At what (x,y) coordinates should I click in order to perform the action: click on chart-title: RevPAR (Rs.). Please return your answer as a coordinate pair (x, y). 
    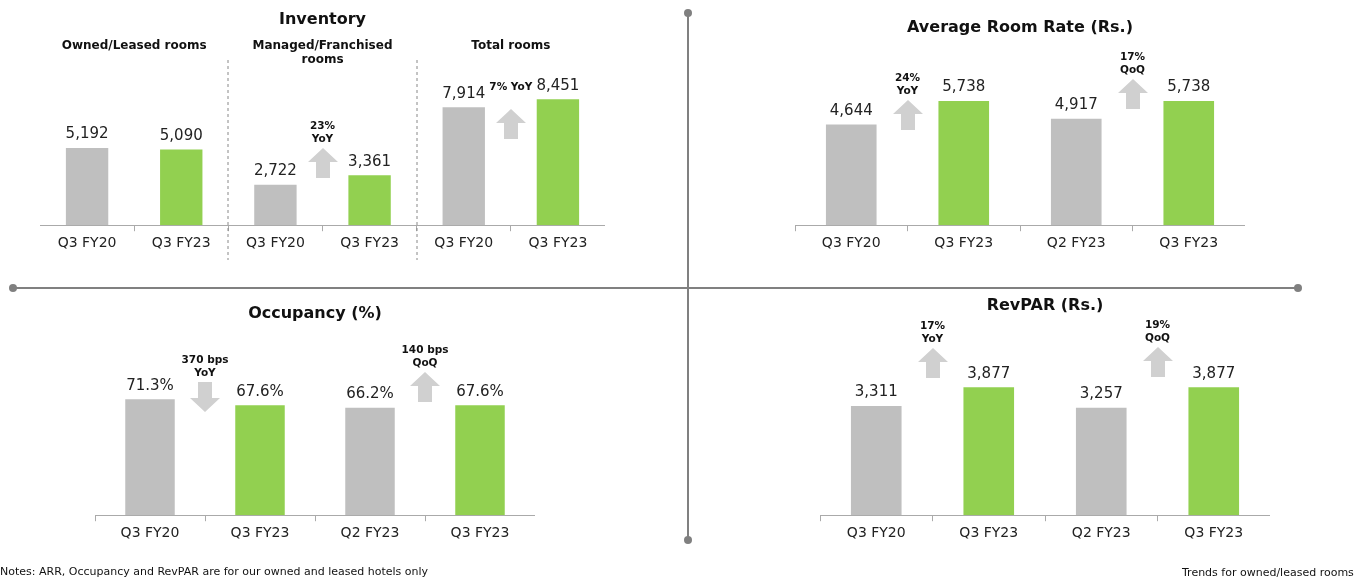
    Looking at the image, I should click on (1045, 304).